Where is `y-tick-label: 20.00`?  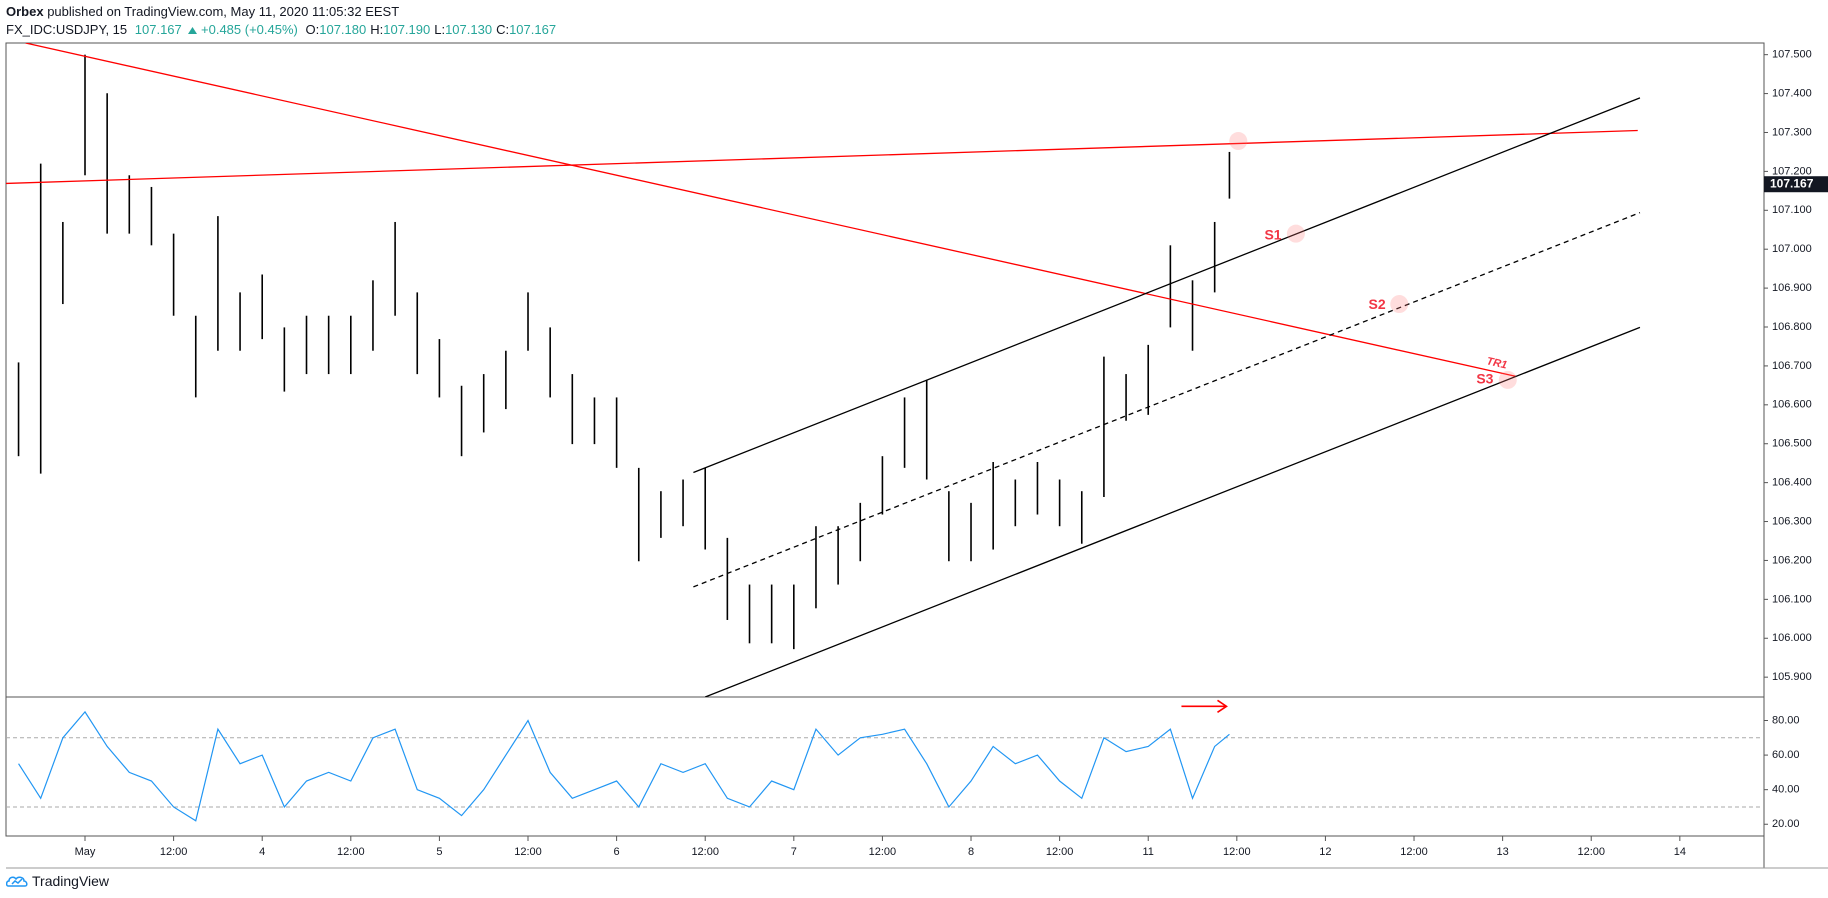 y-tick-label: 20.00 is located at coordinates (1786, 824).